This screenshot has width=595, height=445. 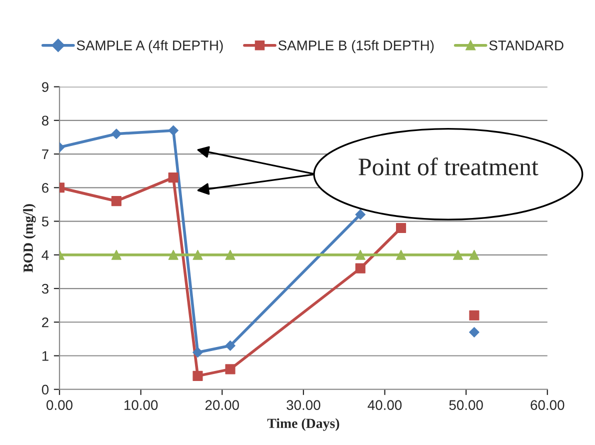 I want to click on x-tick-label: 50.00, so click(x=466, y=405).